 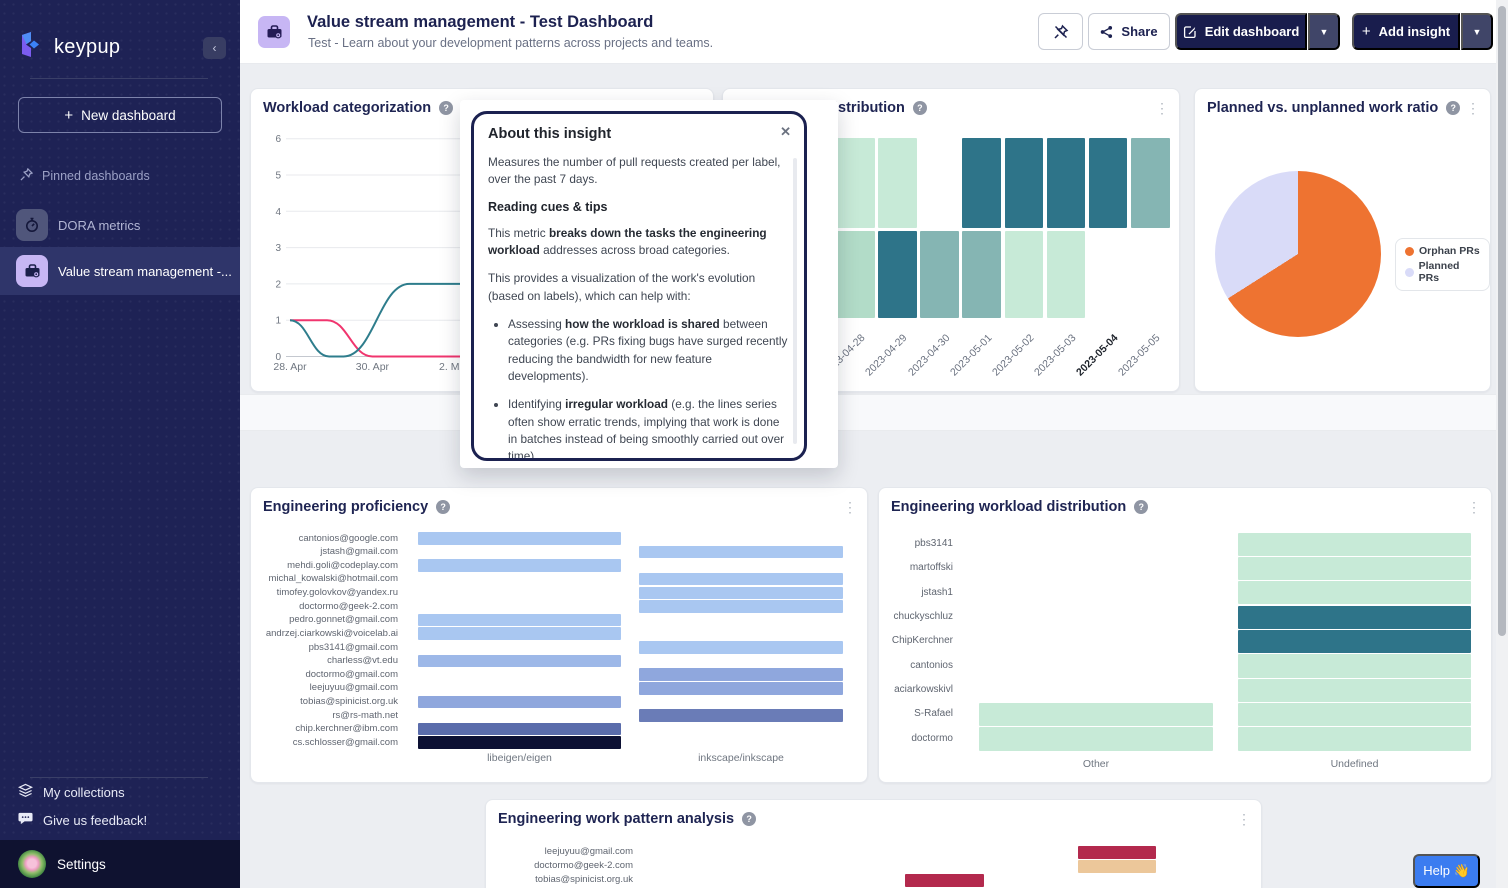 I want to click on pin-icon, so click(x=27, y=175).